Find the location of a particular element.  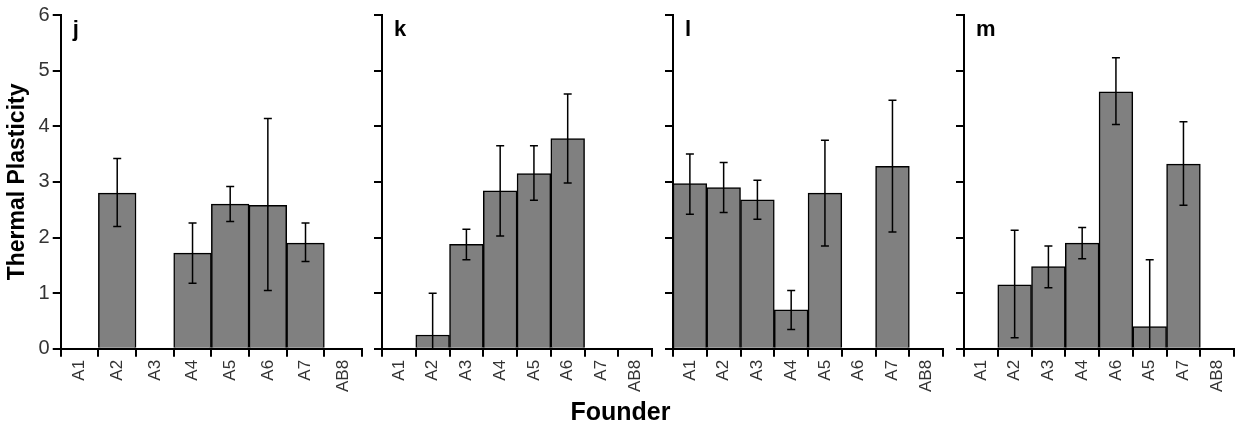

y-tick-label: 1 is located at coordinates (44, 291).